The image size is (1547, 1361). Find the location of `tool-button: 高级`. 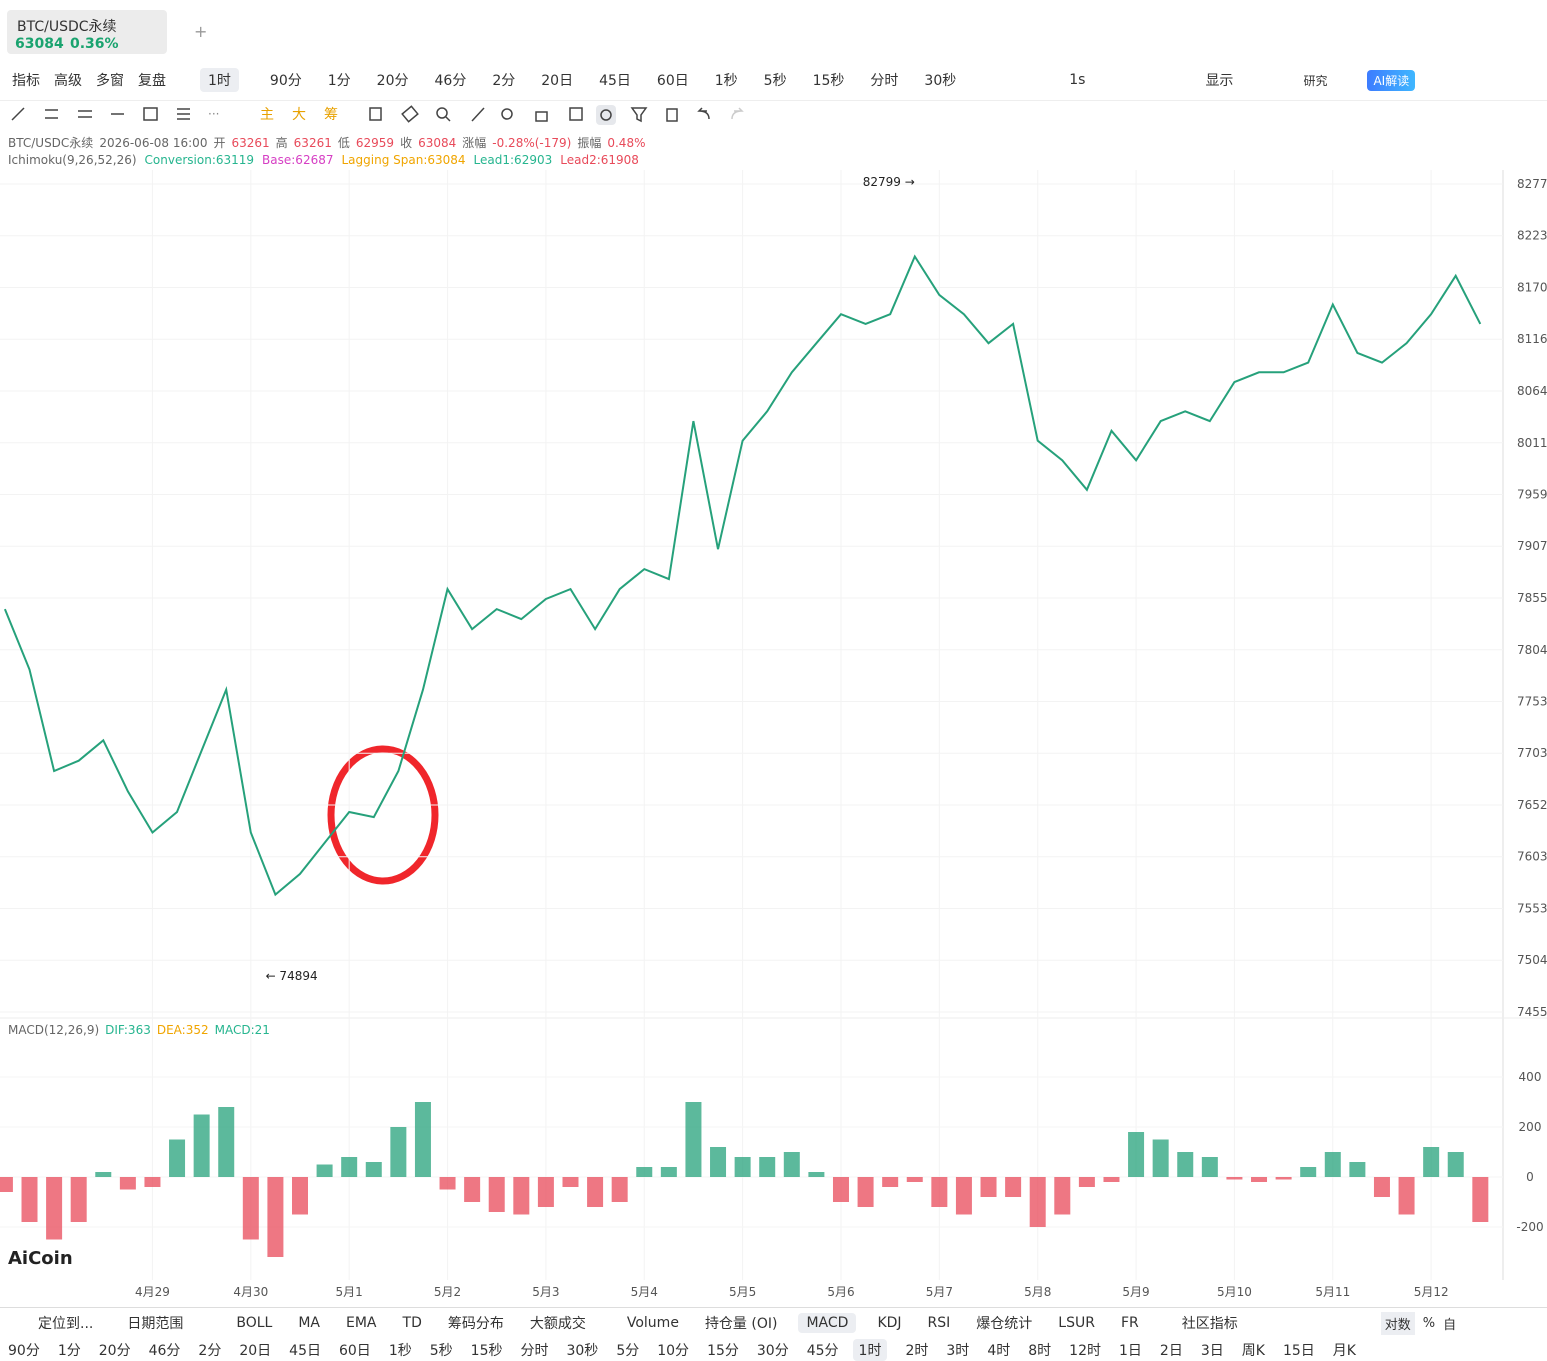

tool-button: 高级 is located at coordinates (68, 81).